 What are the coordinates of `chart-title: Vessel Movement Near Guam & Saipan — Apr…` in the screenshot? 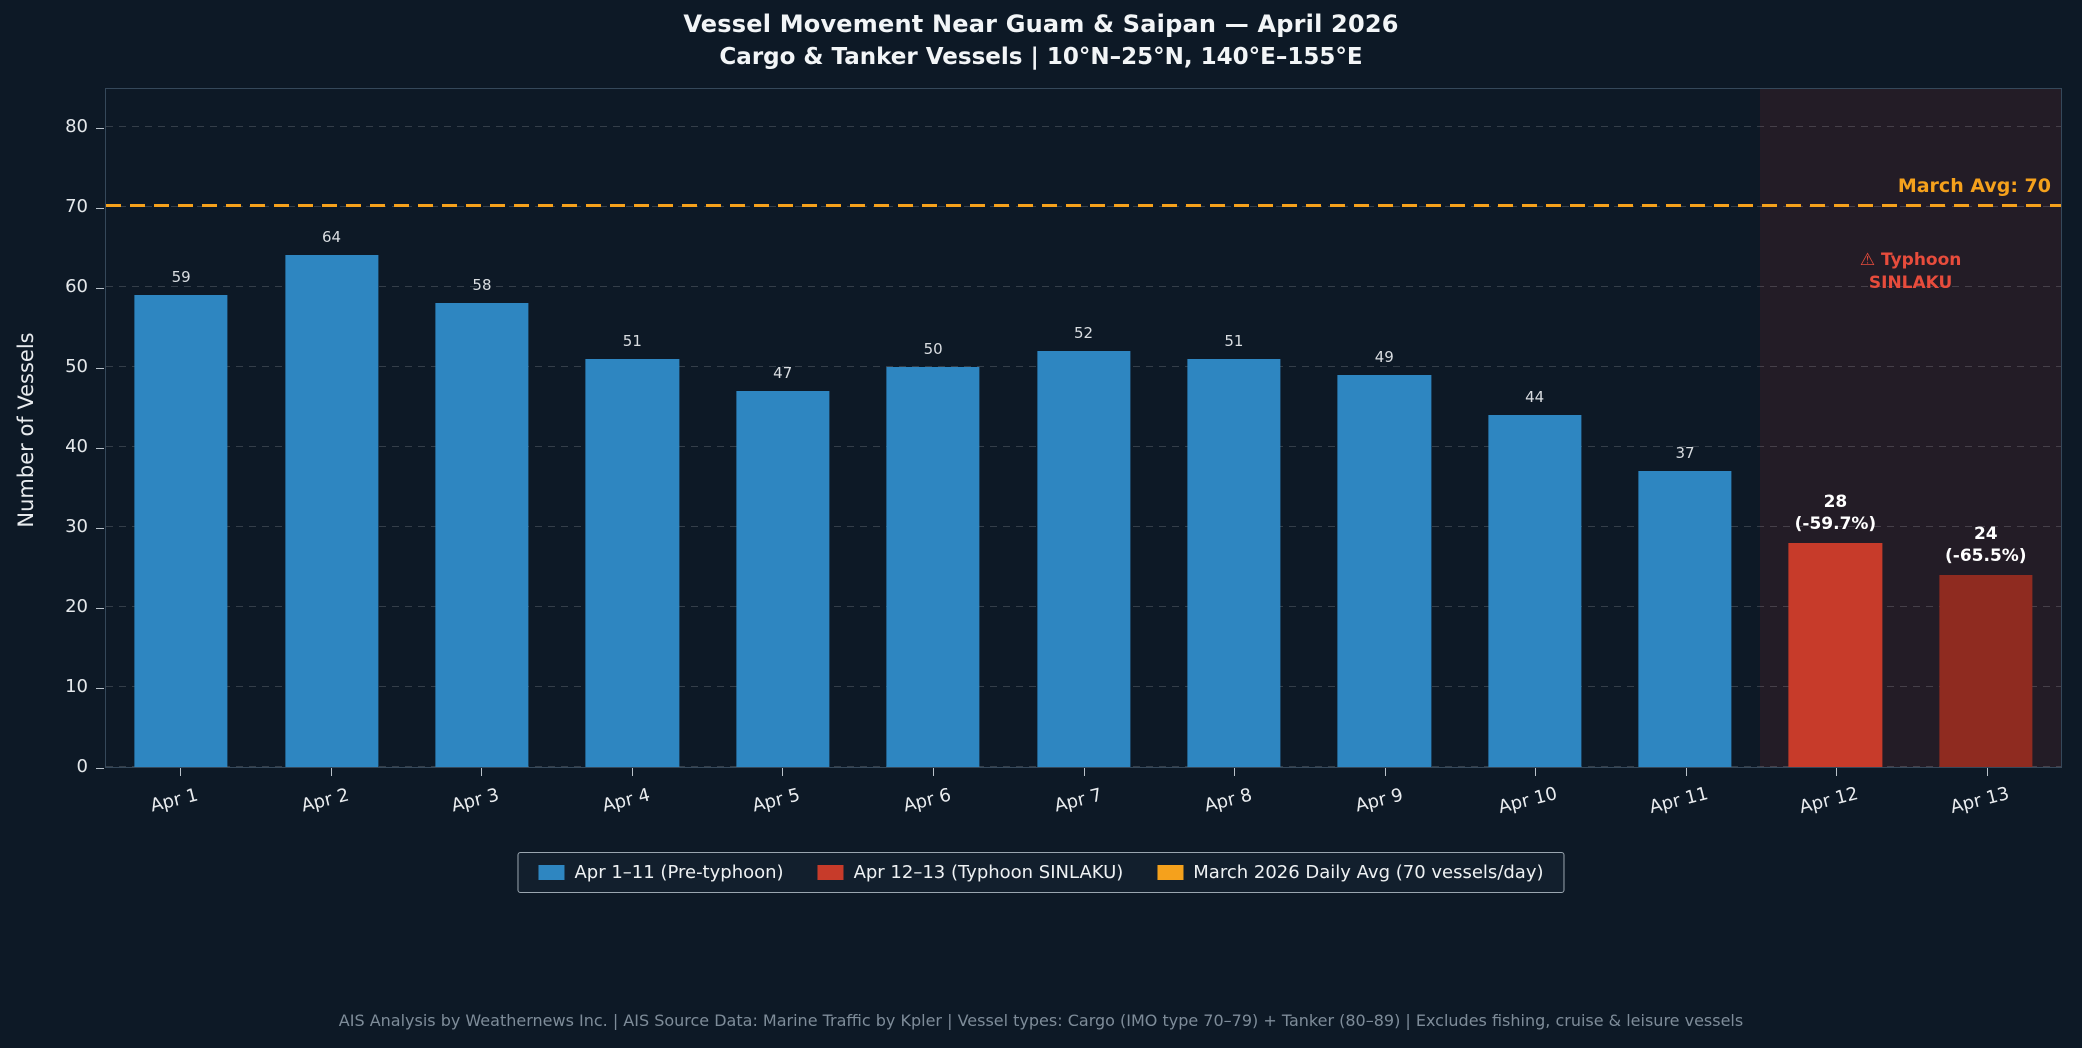 It's located at (1041, 24).